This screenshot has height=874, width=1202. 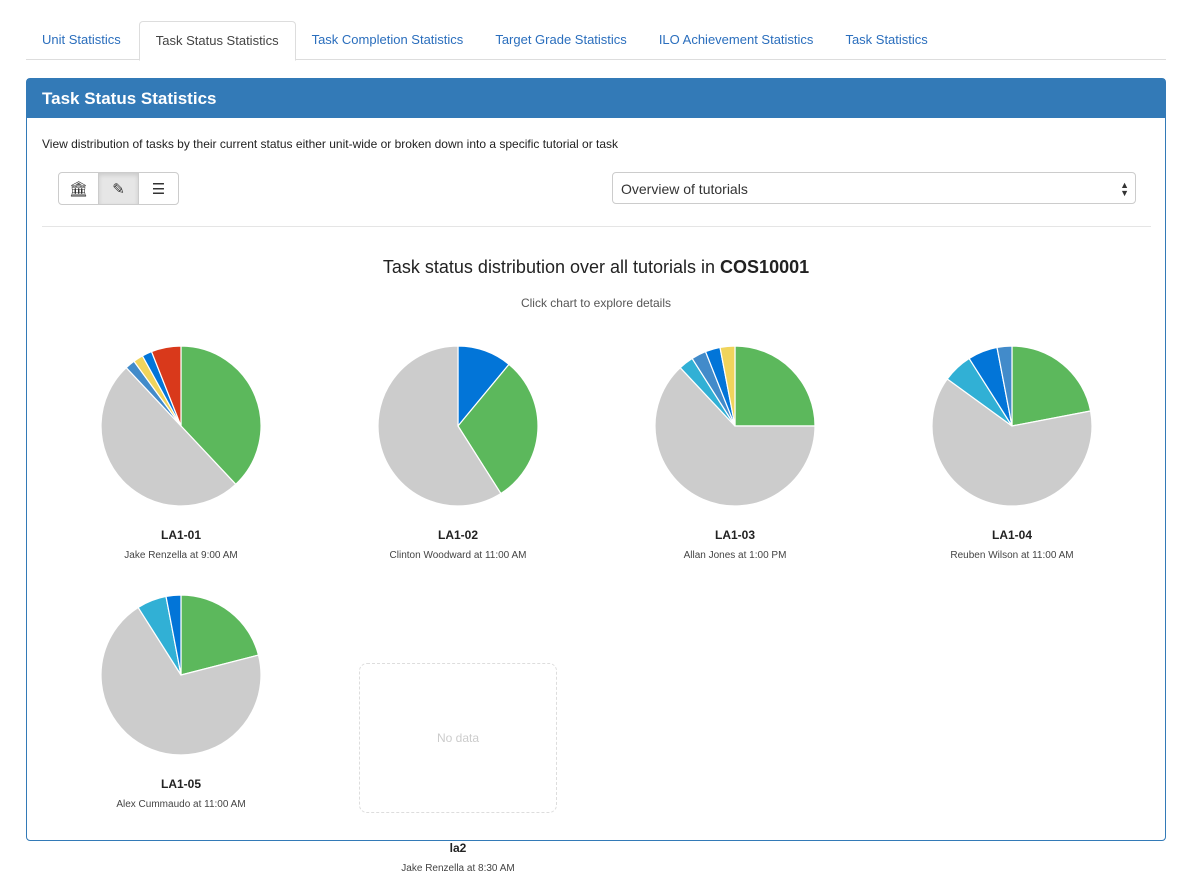 I want to click on tutorial-pie-LA1-04: LA1-04 Reuben Wilson at 11:00 AM, so click(x=1012, y=452).